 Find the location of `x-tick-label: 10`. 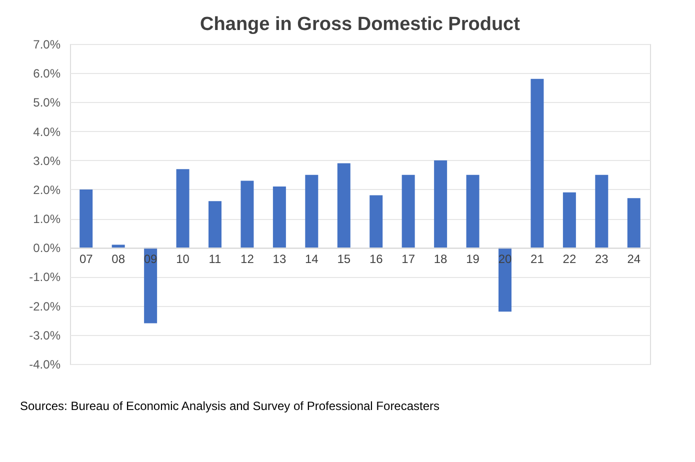

x-tick-label: 10 is located at coordinates (183, 259).